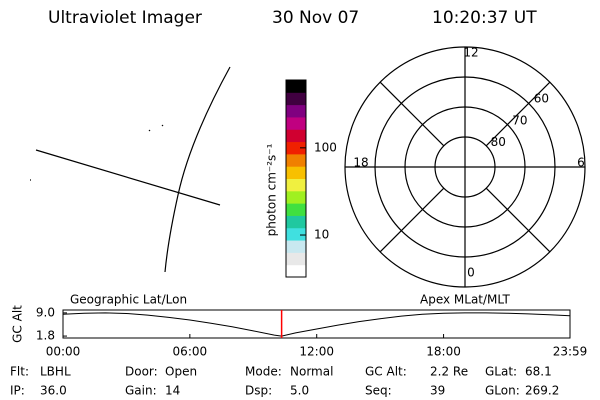  What do you see at coordinates (316, 352) in the screenshot?
I see `alt-xtick-label: 12:00` at bounding box center [316, 352].